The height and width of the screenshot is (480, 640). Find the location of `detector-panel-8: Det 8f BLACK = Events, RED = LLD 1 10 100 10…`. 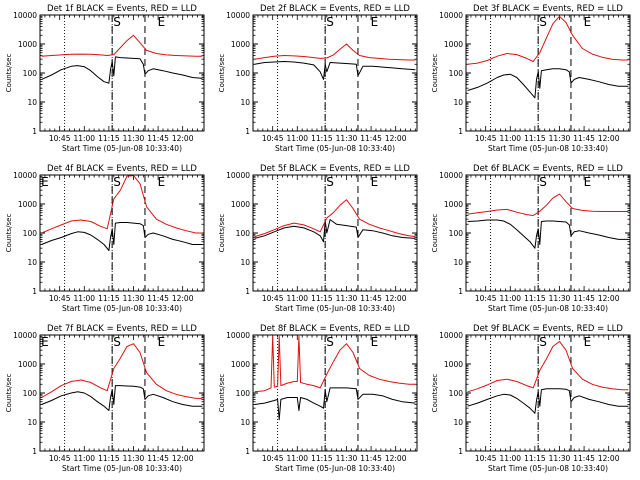

detector-panel-8: Det 8f BLACK = Events, RED = LLD 1 10 100 10… is located at coordinates (318, 398).